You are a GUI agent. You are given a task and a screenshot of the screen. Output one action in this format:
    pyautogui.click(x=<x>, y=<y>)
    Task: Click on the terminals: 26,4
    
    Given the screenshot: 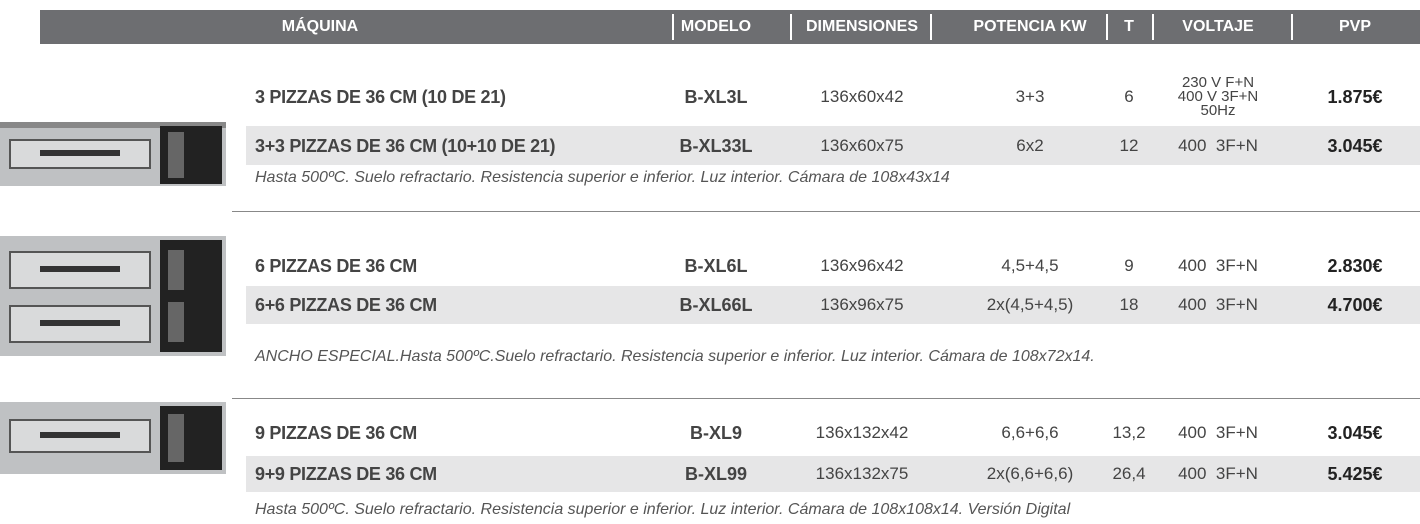 What is the action you would take?
    pyautogui.click(x=1129, y=473)
    